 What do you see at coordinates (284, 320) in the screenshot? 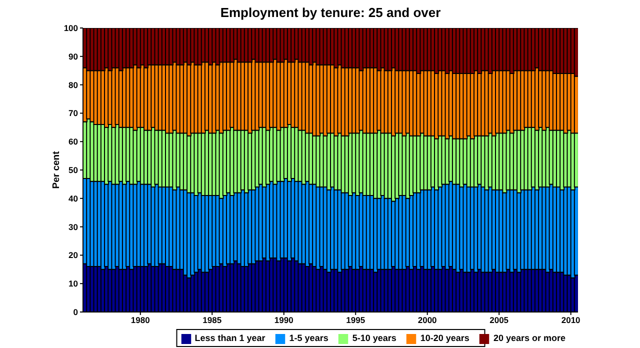
I see `x-tick-label: 1990` at bounding box center [284, 320].